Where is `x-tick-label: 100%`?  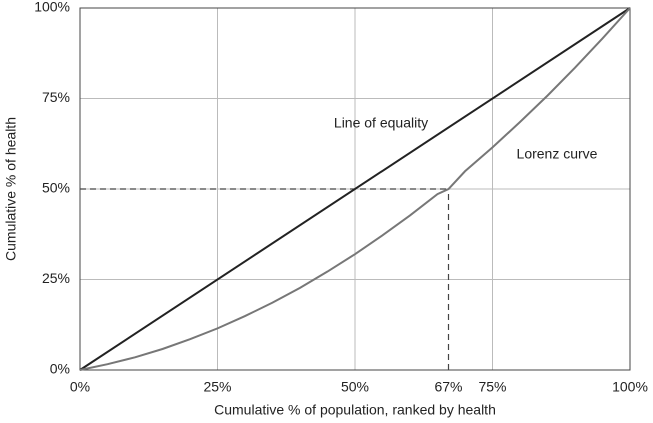 x-tick-label: 100% is located at coordinates (630, 387).